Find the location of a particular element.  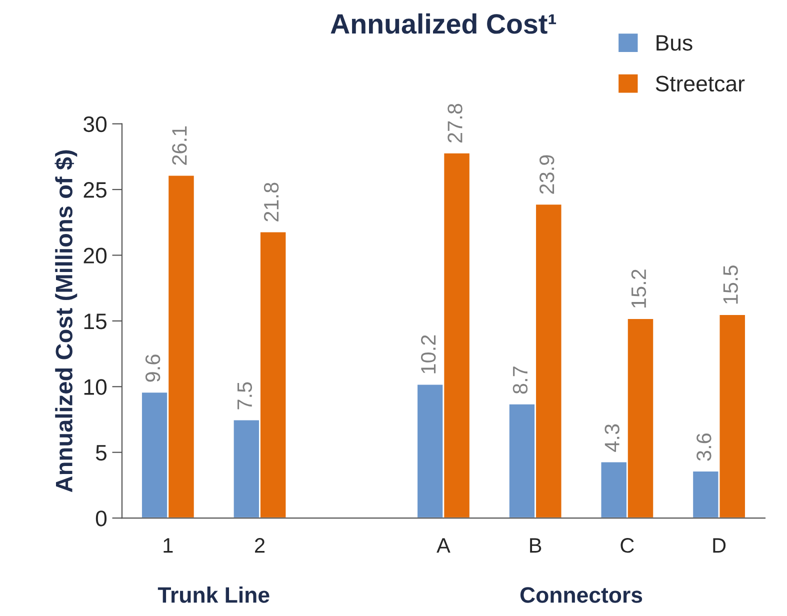

y-tick-label: 5 is located at coordinates (101, 453).